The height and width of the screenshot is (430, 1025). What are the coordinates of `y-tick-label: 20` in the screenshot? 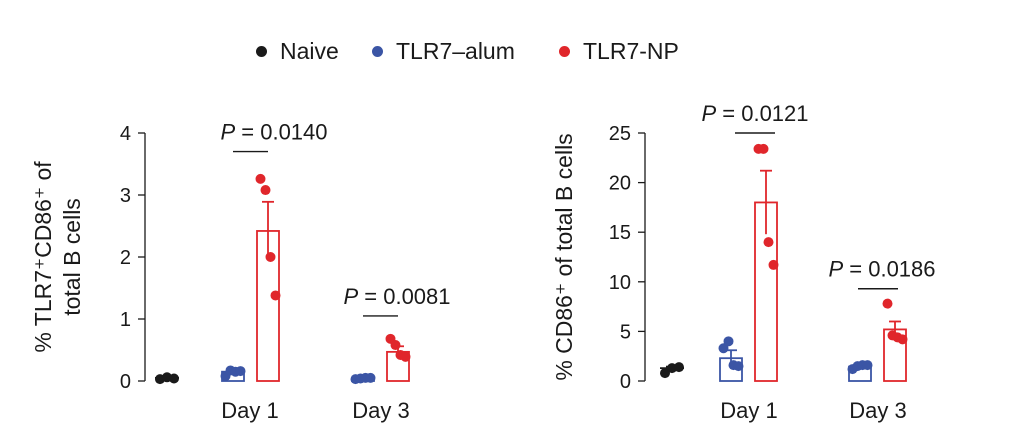 It's located at (620, 184).